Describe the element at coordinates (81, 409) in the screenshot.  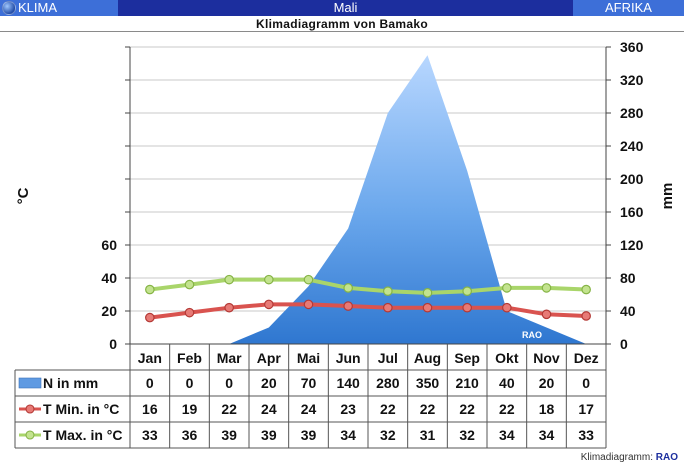
I see `series-name: T Min. in °C` at that location.